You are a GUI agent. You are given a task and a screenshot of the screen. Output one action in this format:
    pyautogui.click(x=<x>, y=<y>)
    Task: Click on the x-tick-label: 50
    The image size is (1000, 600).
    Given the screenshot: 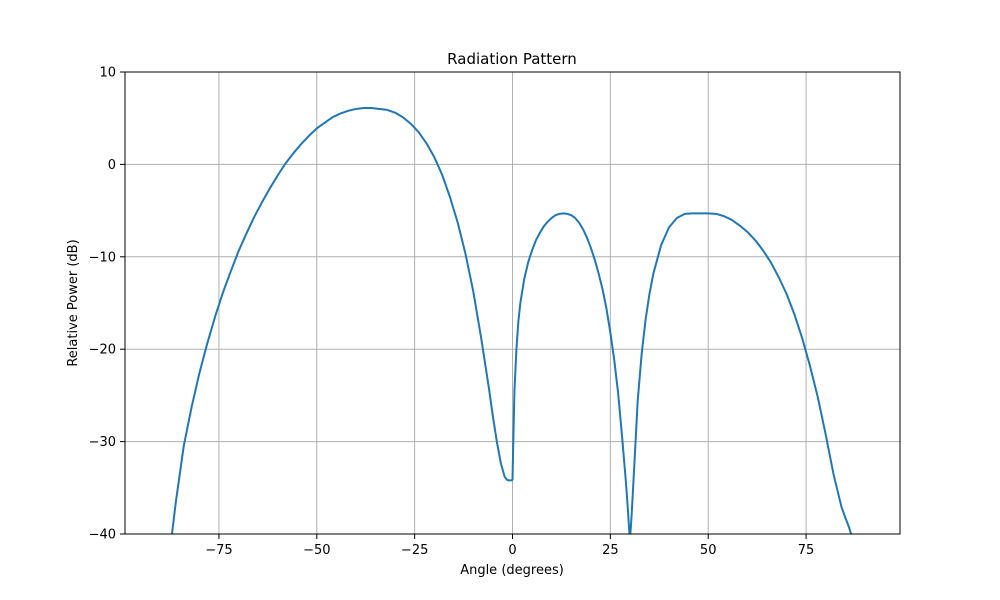 What is the action you would take?
    pyautogui.click(x=708, y=550)
    